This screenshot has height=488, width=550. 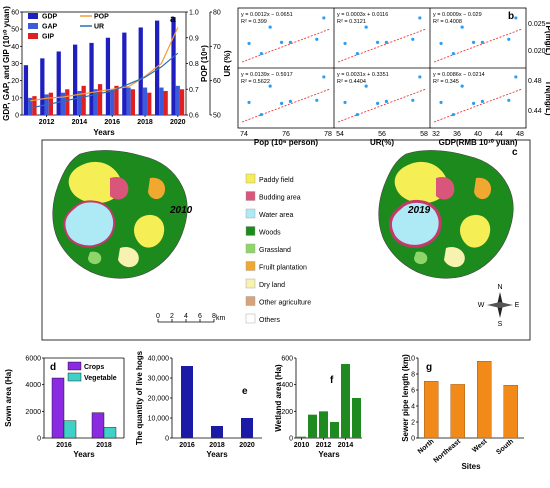 I want to click on panel-a-xtick-label: 2016, so click(x=112, y=122).